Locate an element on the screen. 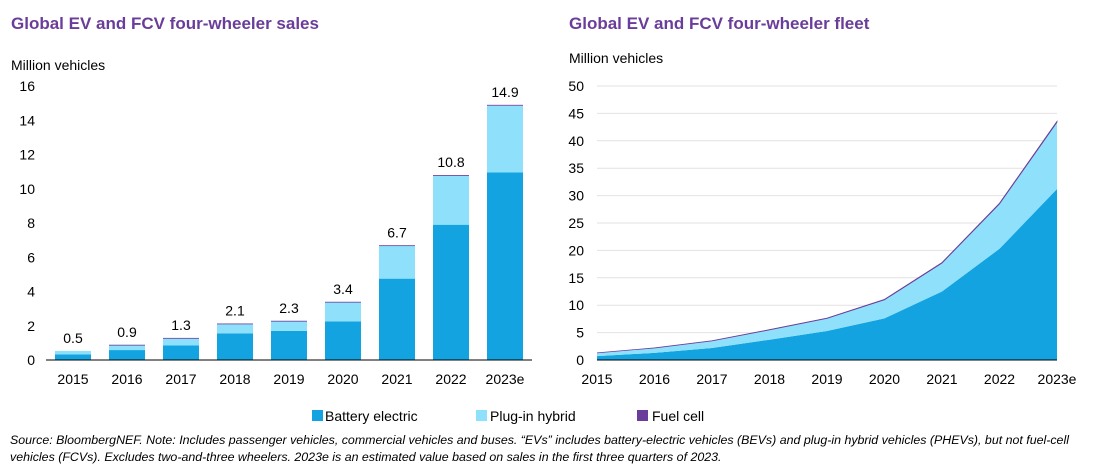  sales-bar-fuel-cell-2019 is located at coordinates (289, 321).